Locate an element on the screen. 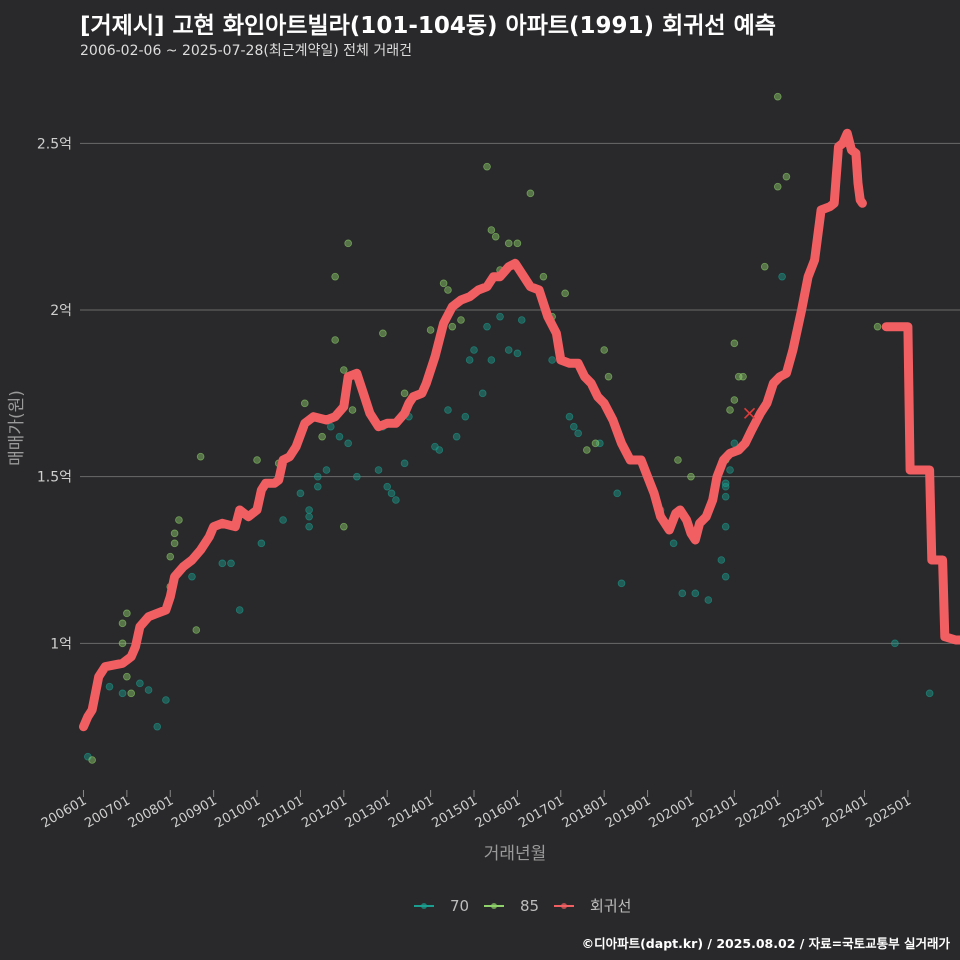 The height and width of the screenshot is (960, 960). x-tick-label: 200801 is located at coordinates (151, 812).